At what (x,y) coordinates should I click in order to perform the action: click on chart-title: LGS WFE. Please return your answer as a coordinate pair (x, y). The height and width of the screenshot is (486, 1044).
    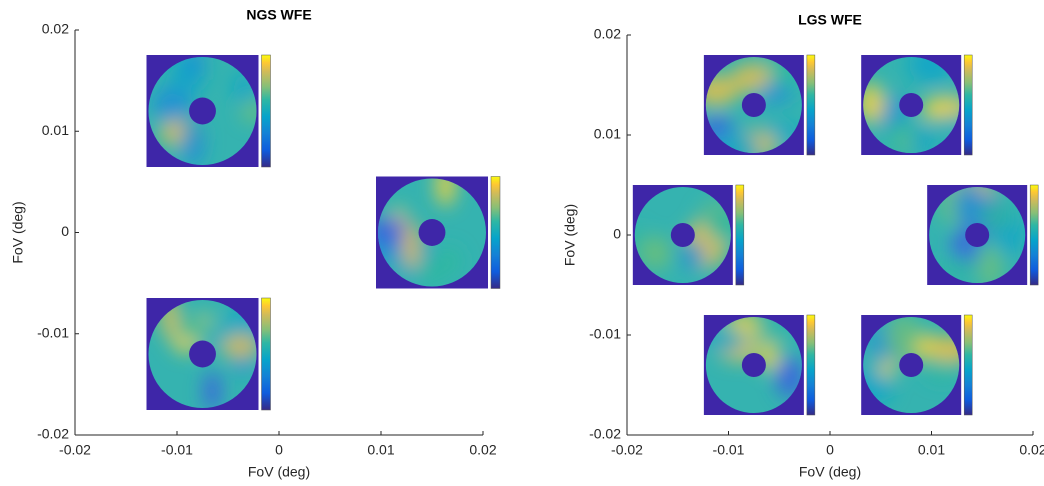
    Looking at the image, I should click on (830, 20).